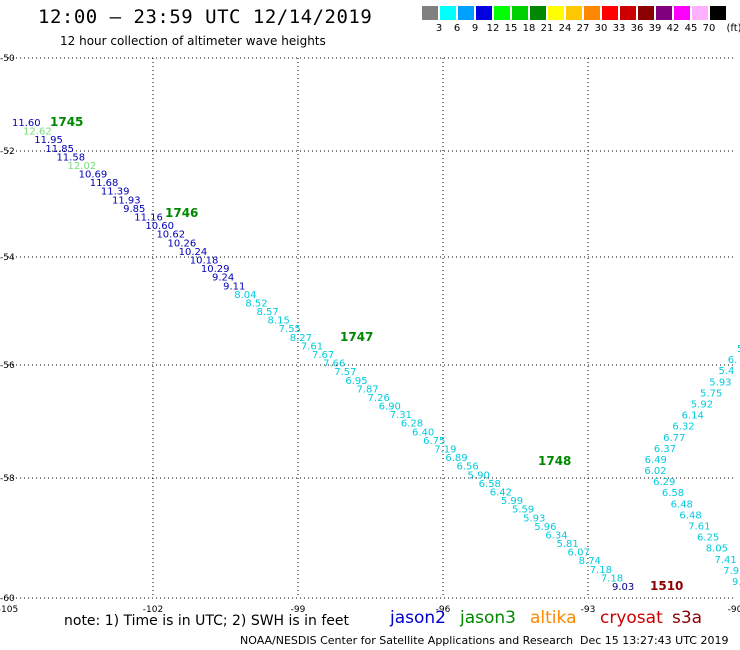 The image size is (740, 650). I want to click on swh-value-track-a: 7.61, so click(312, 346).